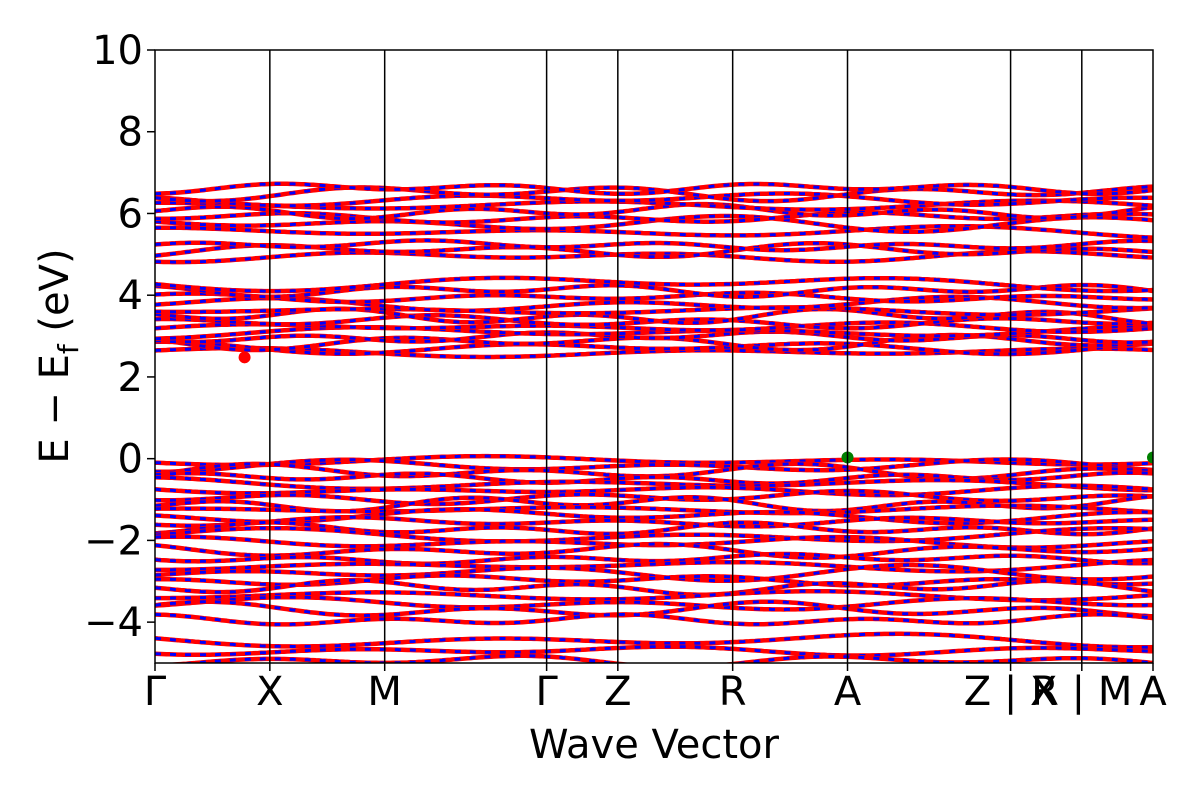  What do you see at coordinates (1081, 692) in the screenshot?
I see `x-tick-label: R | M` at bounding box center [1081, 692].